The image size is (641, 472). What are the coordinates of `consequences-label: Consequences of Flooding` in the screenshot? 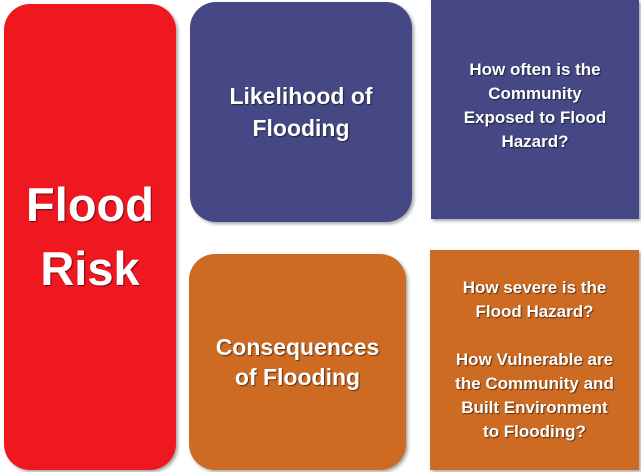 It's located at (297, 362).